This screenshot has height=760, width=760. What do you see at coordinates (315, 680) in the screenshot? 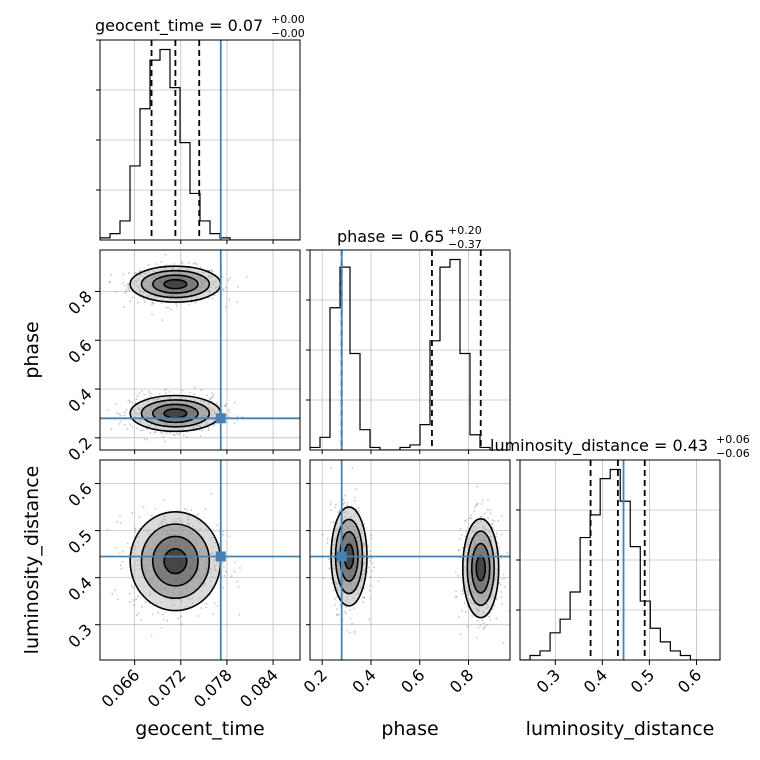
I see `x-tick-label: 0.2` at bounding box center [315, 680].